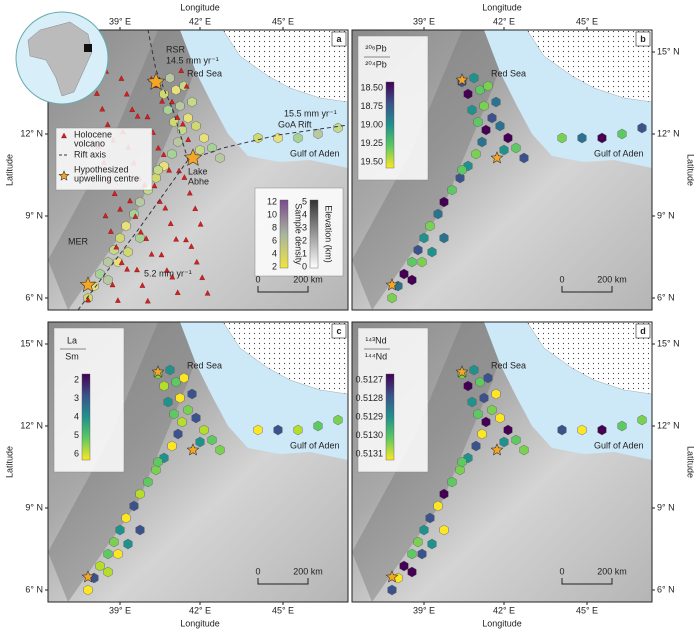 This screenshot has height=637, width=700. Describe the element at coordinates (72, 340) in the screenshot. I see `colorbar-title: La` at that location.